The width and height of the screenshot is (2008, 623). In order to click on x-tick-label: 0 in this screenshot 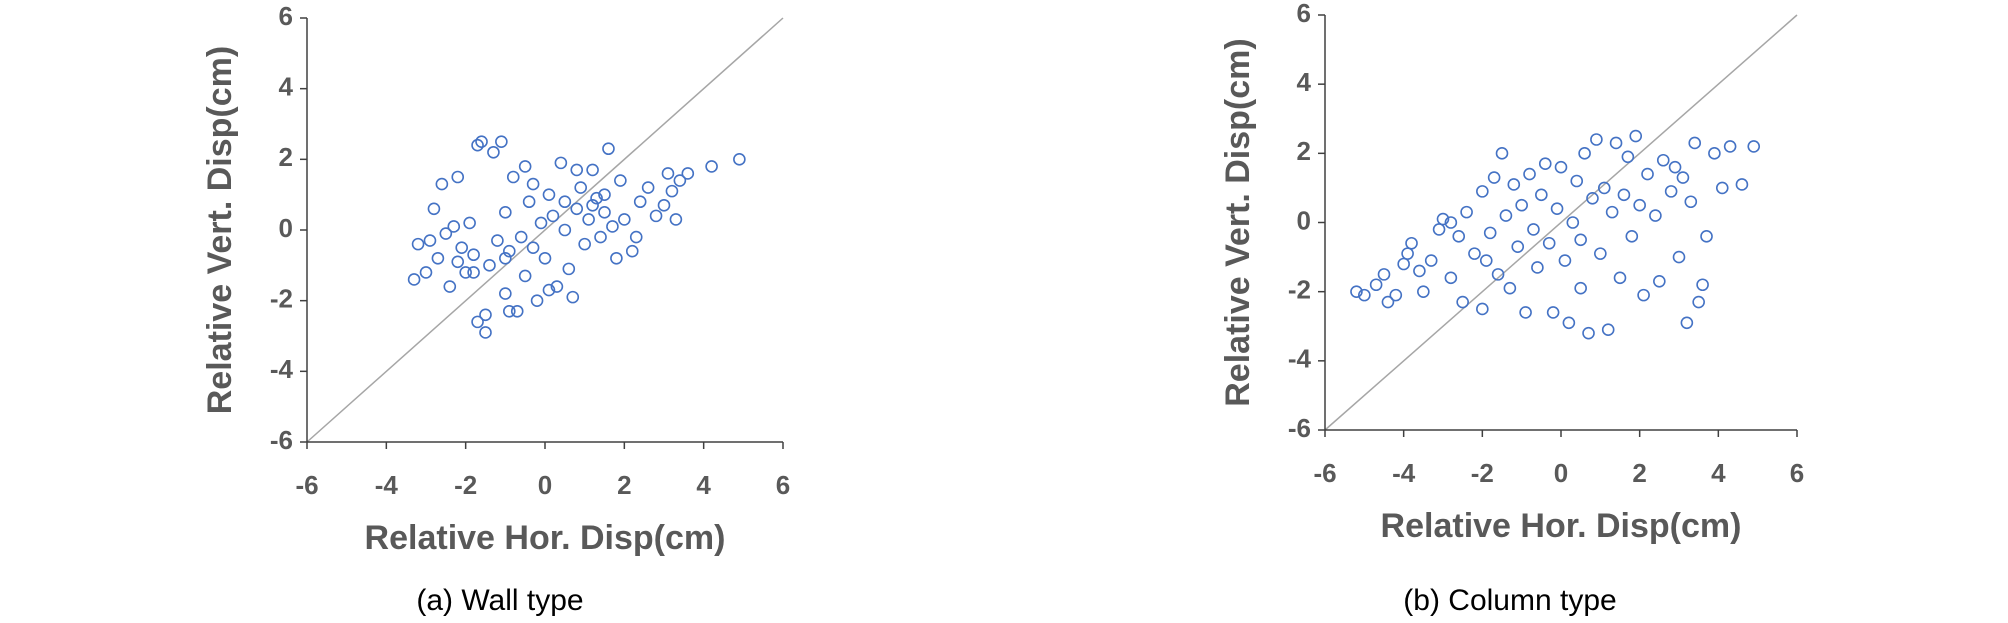, I will do `click(545, 485)`.